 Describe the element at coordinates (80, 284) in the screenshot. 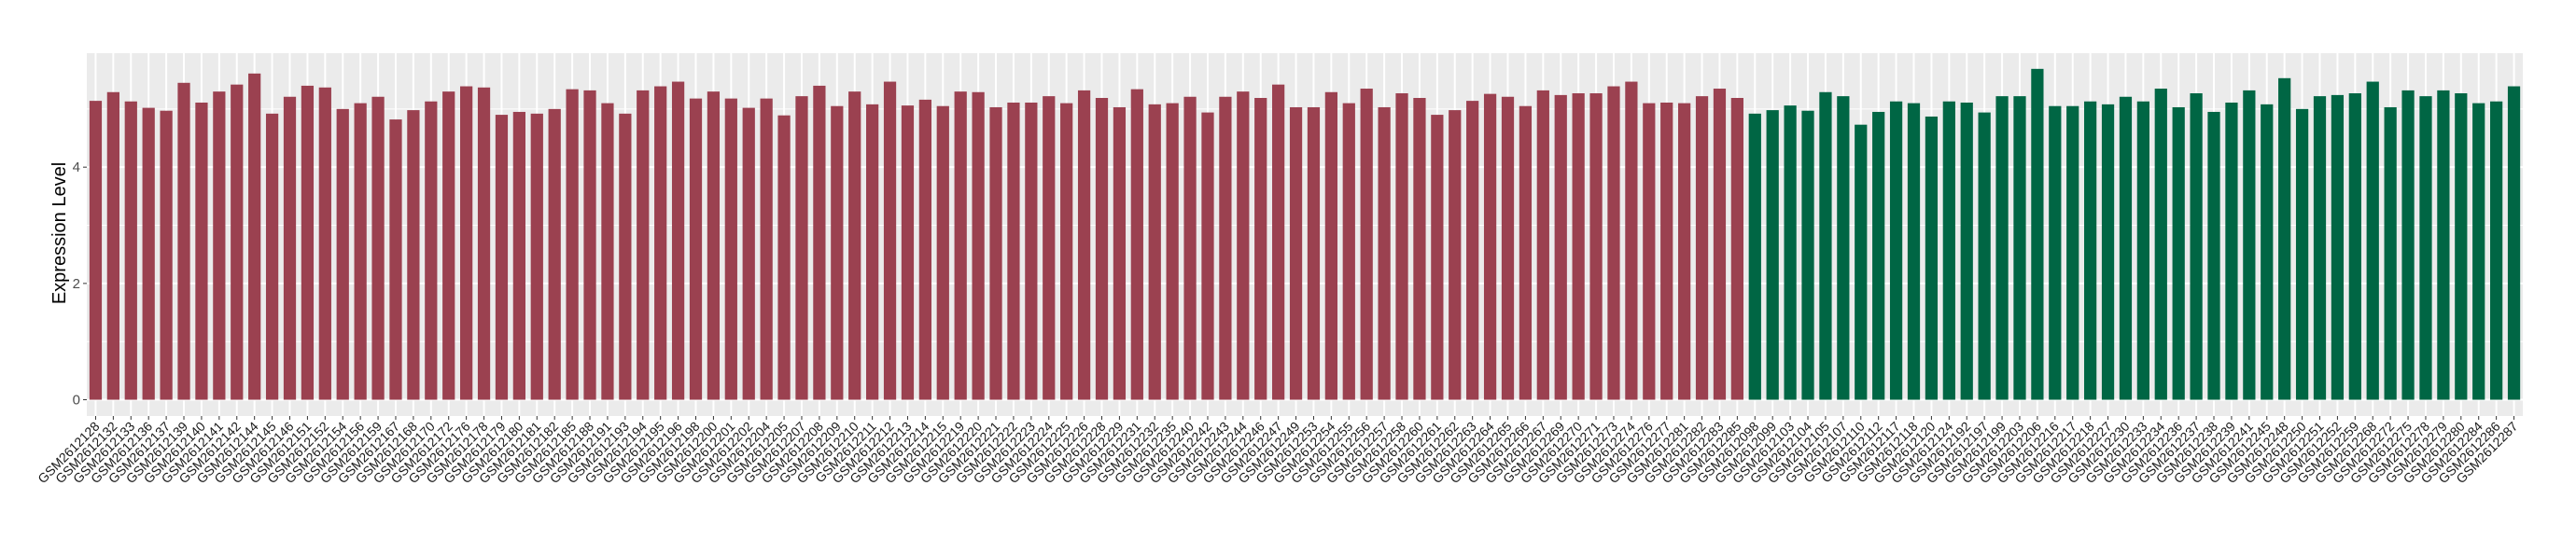

I see `y-axis: 0 2 4` at that location.